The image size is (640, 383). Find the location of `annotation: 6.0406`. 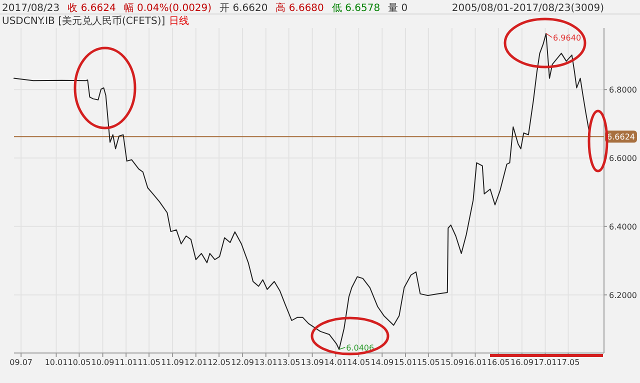

annotation: 6.0406 is located at coordinates (360, 347).